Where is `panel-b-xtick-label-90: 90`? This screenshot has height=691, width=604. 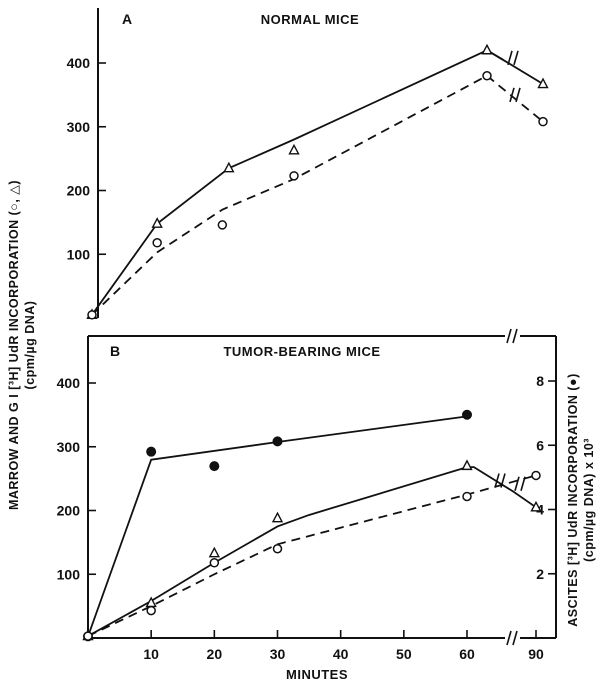 panel-b-xtick-label-90: 90 is located at coordinates (536, 654).